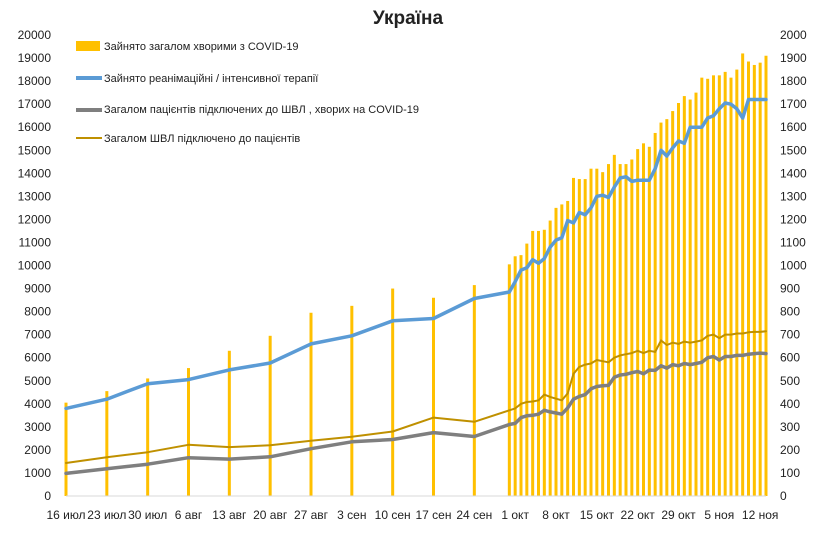 The image size is (831, 544). Describe the element at coordinates (35, 266) in the screenshot. I see `left-y-tick-label: 10000` at that location.